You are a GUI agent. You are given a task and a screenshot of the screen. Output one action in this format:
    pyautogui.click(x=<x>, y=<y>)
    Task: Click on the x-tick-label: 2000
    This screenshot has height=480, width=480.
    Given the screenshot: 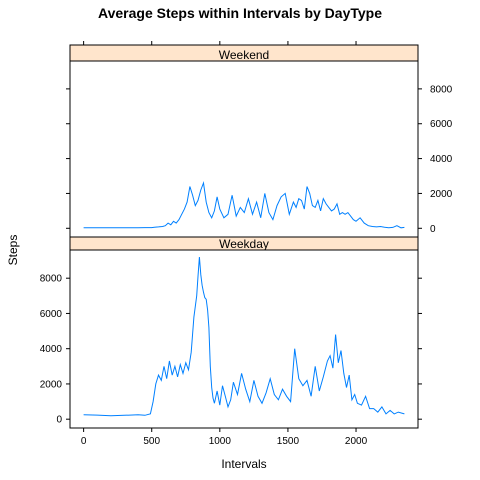 What is the action you would take?
    pyautogui.click(x=356, y=441)
    